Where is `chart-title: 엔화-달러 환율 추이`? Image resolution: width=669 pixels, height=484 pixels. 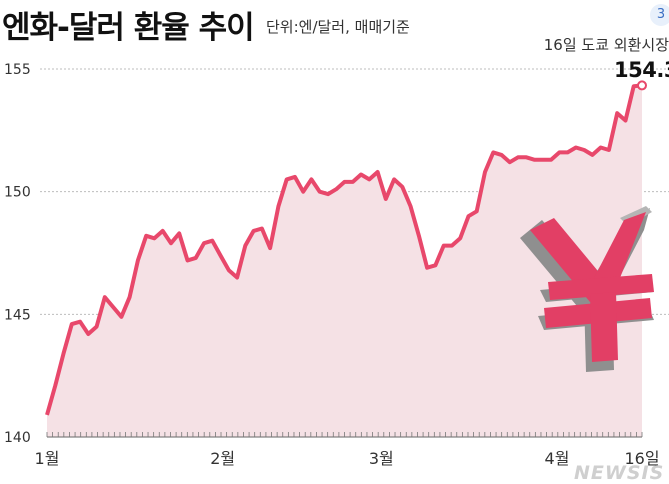 chart-title: 엔화-달러 환율 추이 is located at coordinates (128, 28).